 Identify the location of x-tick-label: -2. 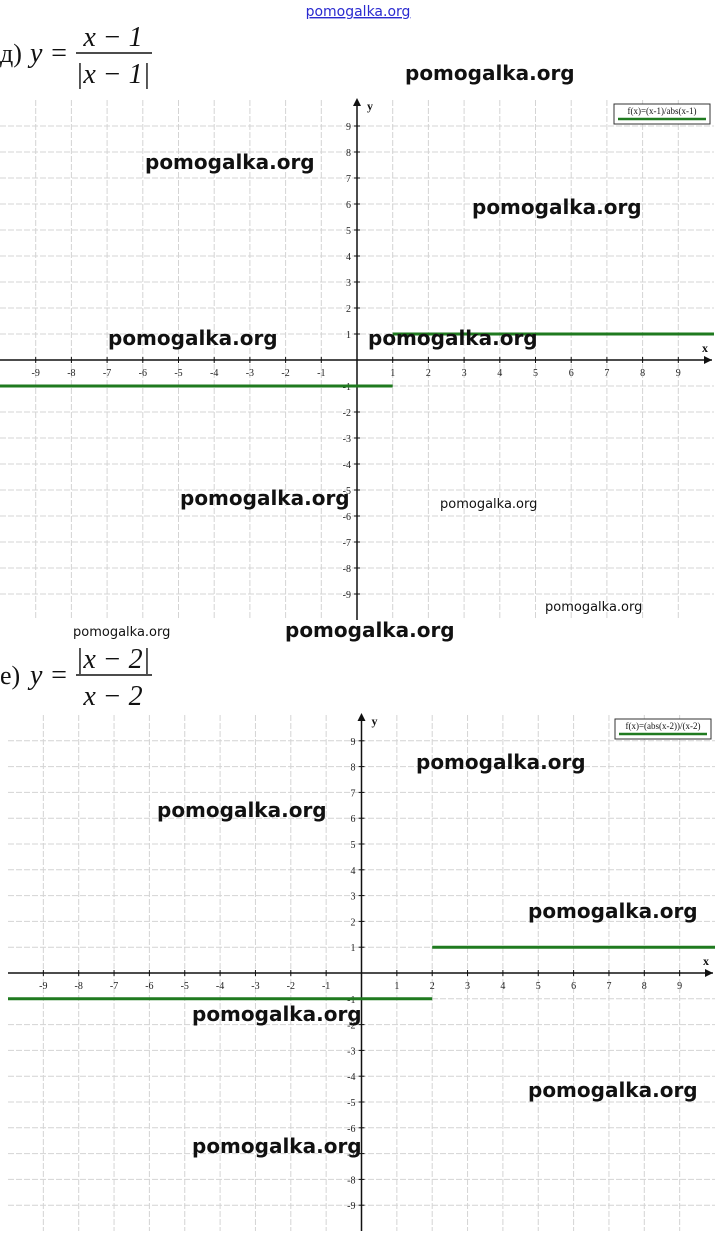
(285, 373).